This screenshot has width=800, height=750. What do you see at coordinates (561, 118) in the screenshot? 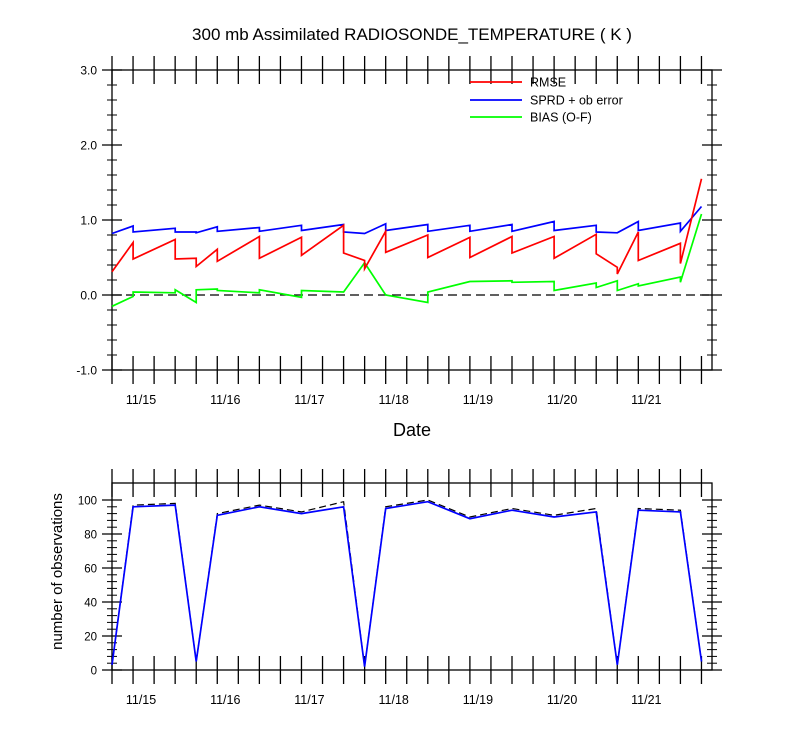
I see `legend-label: BIAS (O-F)` at bounding box center [561, 118].